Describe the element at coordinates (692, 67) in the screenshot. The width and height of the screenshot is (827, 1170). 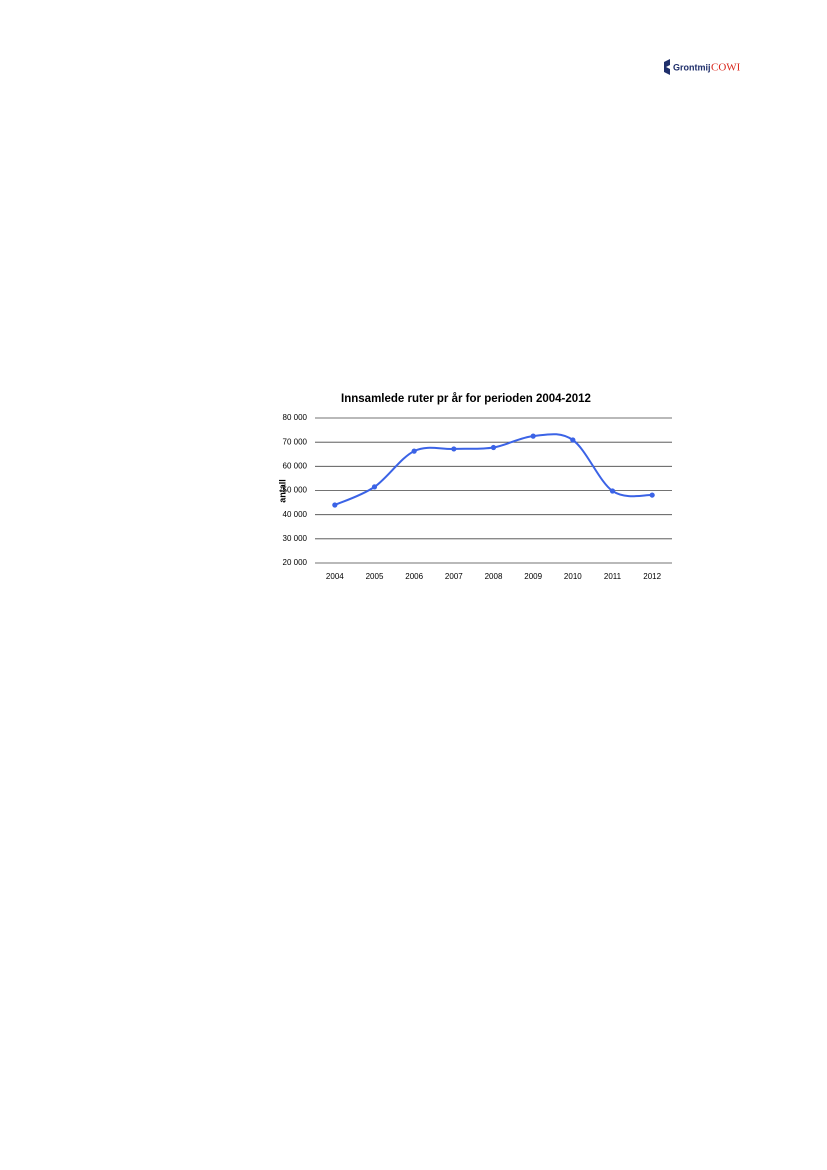
I see `logo-text: Grontmij` at that location.